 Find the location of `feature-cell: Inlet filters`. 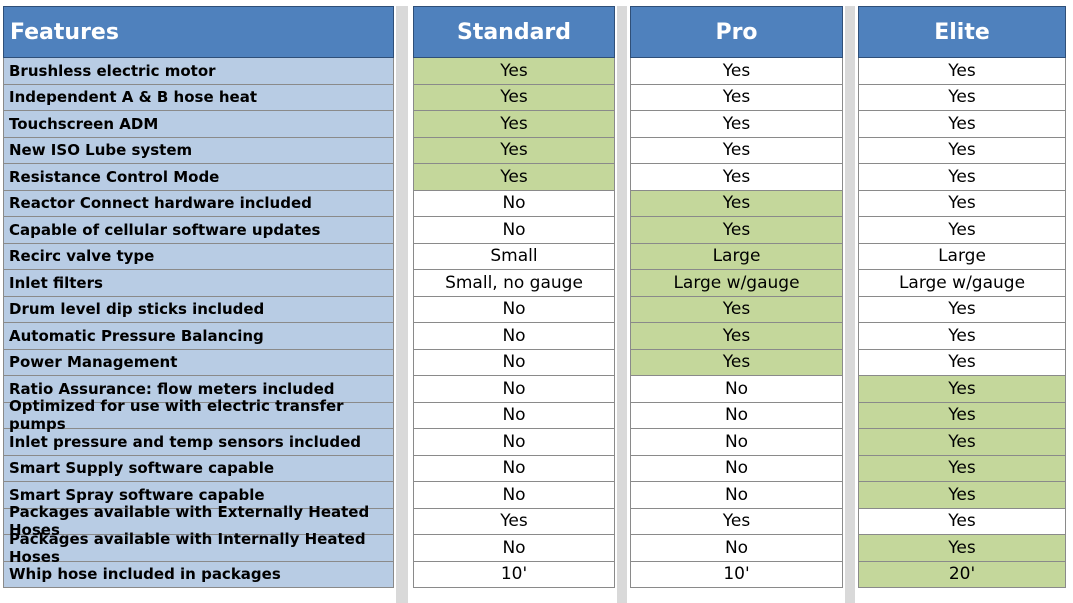

feature-cell: Inlet filters is located at coordinates (198, 283).